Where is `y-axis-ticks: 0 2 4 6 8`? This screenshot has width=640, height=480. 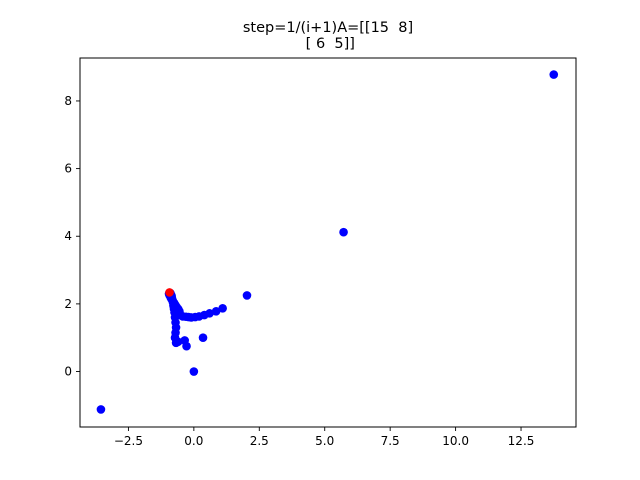
y-axis-ticks: 0 2 4 6 8 is located at coordinates (72, 236).